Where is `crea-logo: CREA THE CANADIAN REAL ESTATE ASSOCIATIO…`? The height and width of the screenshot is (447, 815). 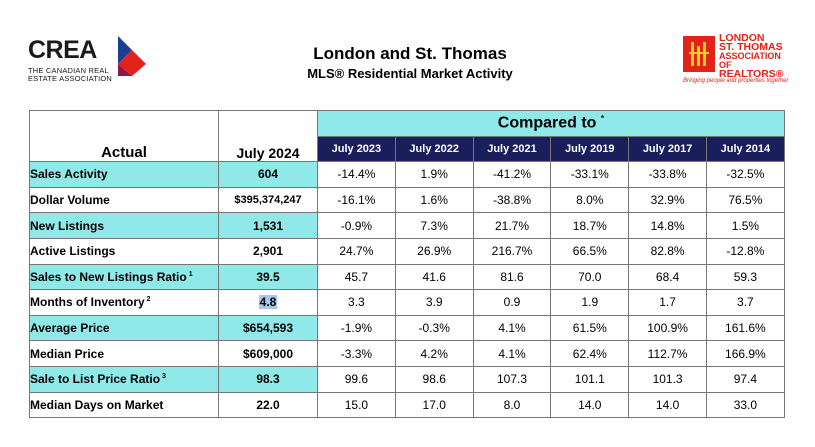
crea-logo: CREA THE CANADIAN REAL ESTATE ASSOCIATIO… is located at coordinates (88, 61).